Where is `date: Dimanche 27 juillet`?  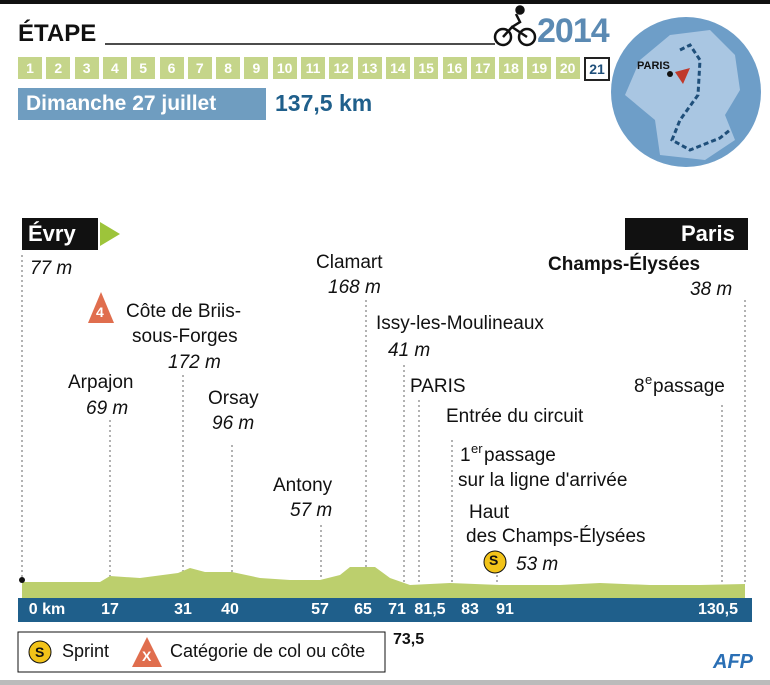
date: Dimanche 27 juillet is located at coordinates (121, 103).